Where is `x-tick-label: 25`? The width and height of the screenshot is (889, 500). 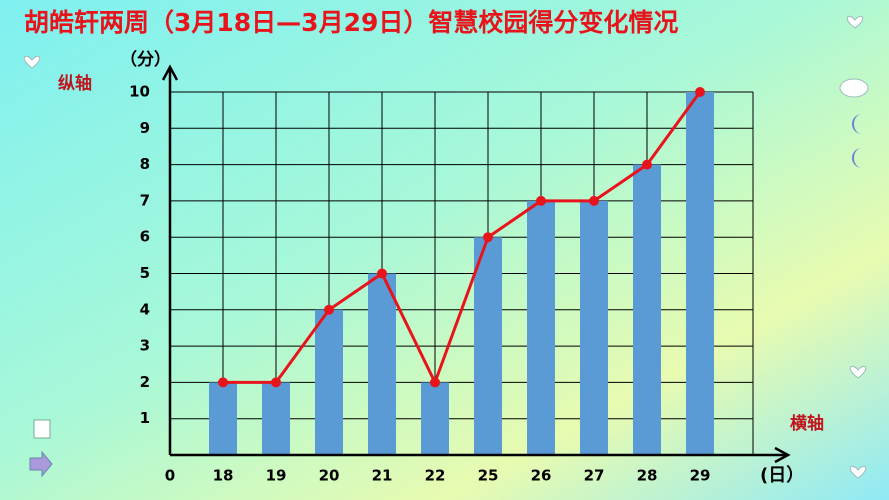
x-tick-label: 25 is located at coordinates (488, 476).